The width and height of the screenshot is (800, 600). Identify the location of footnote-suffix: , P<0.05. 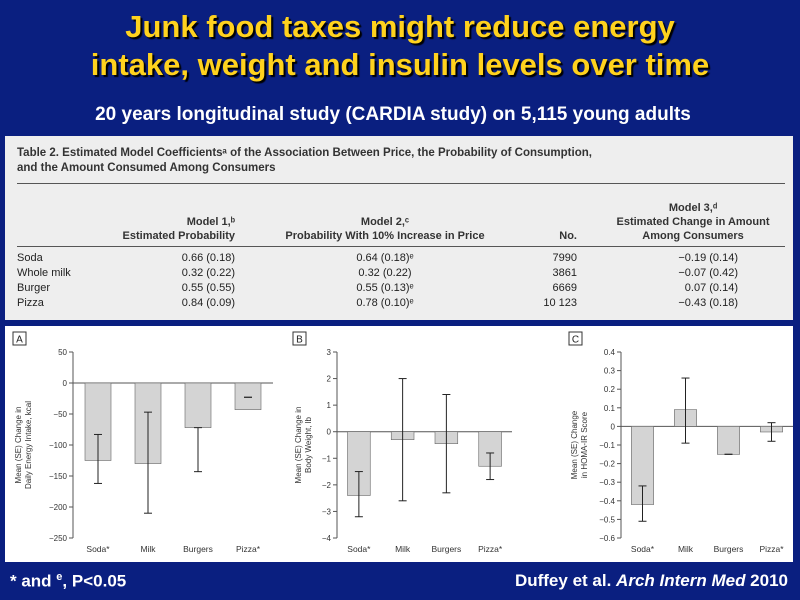
(94, 581).